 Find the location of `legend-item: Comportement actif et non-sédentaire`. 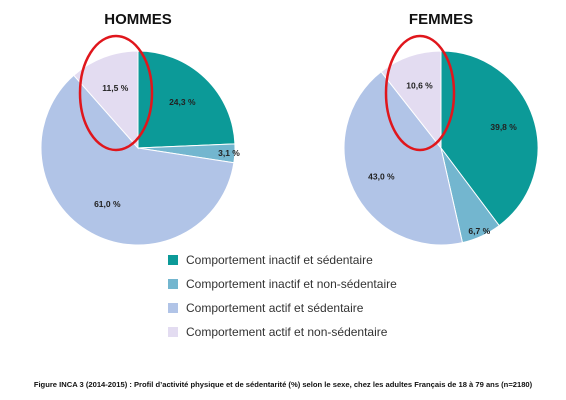

legend-item: Comportement actif et non-sédentaire is located at coordinates (278, 332).